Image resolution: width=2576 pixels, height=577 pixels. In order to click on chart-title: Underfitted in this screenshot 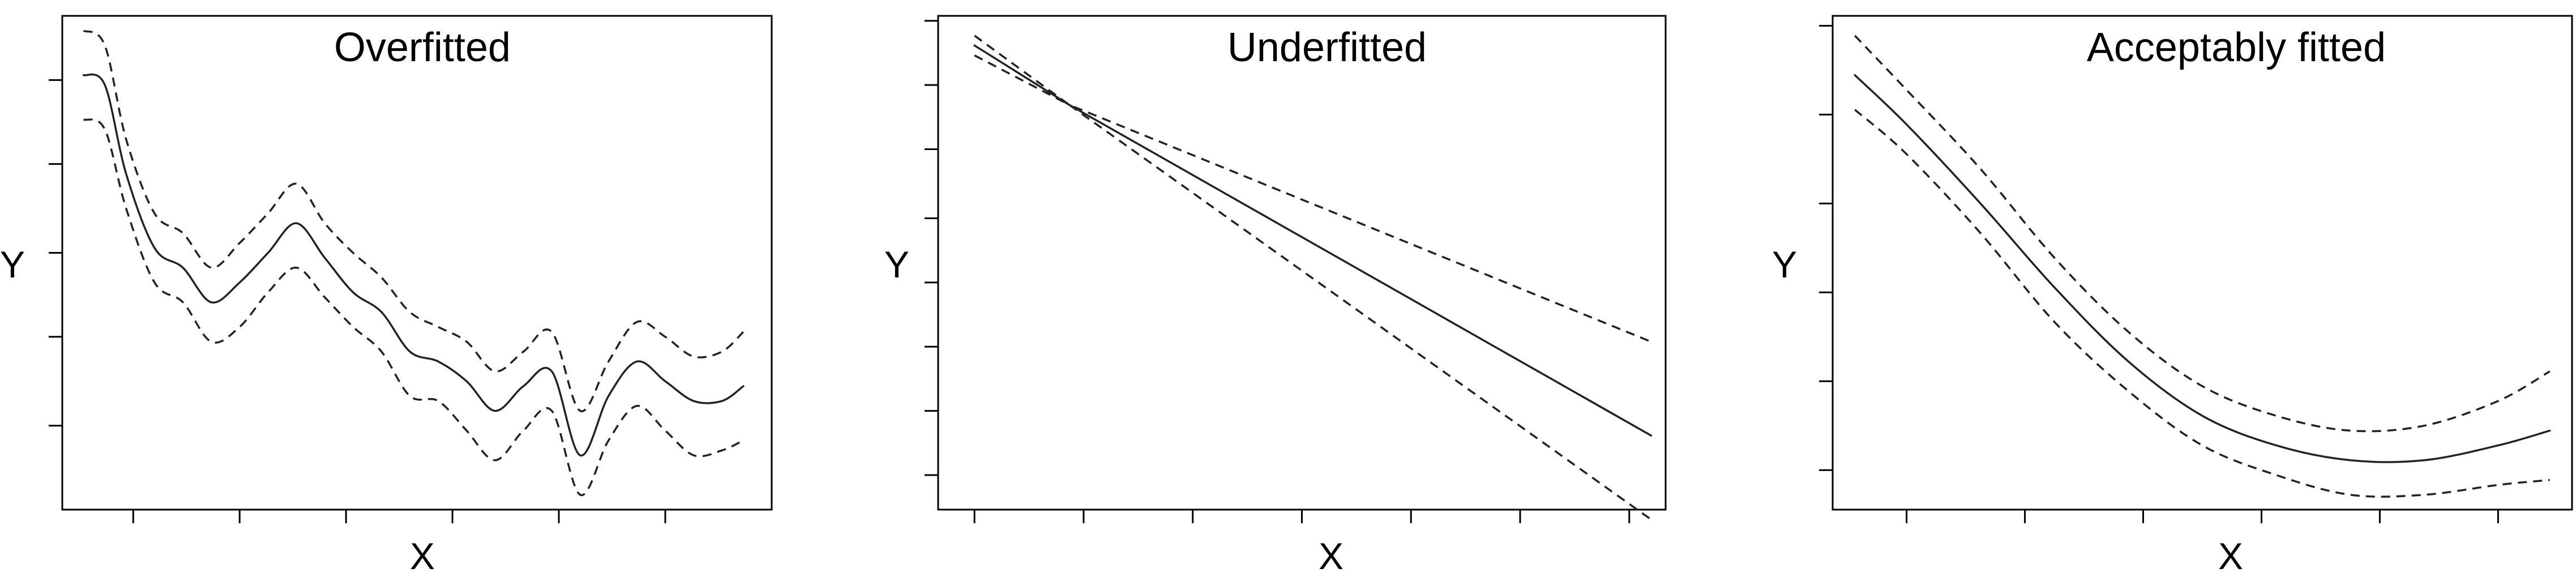, I will do `click(1327, 47)`.